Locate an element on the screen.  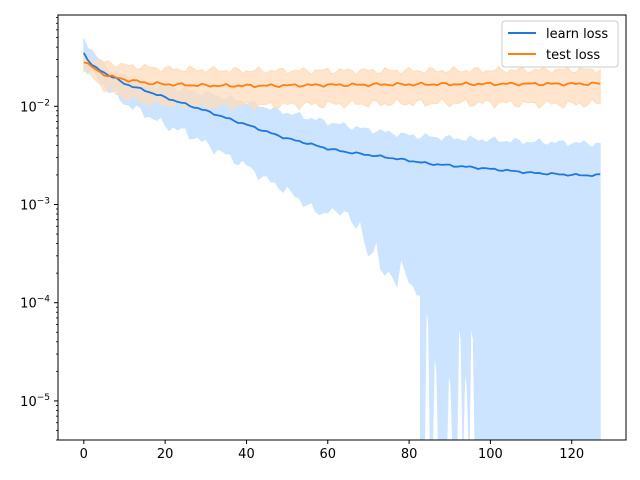
x-tick-label: 0 is located at coordinates (84, 454).